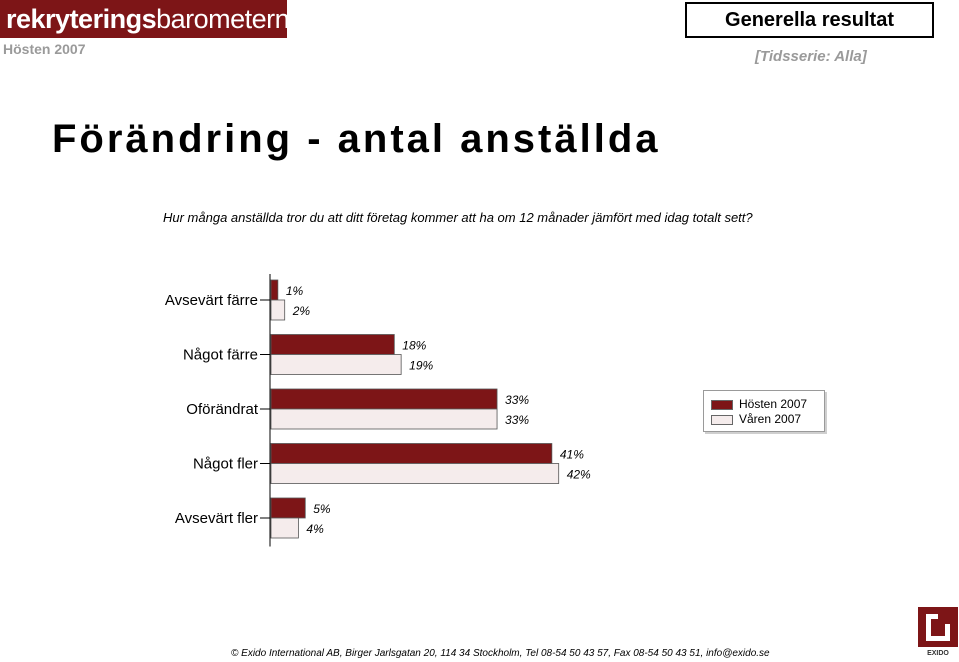  I want to click on category-label: Något färre, so click(220, 355).